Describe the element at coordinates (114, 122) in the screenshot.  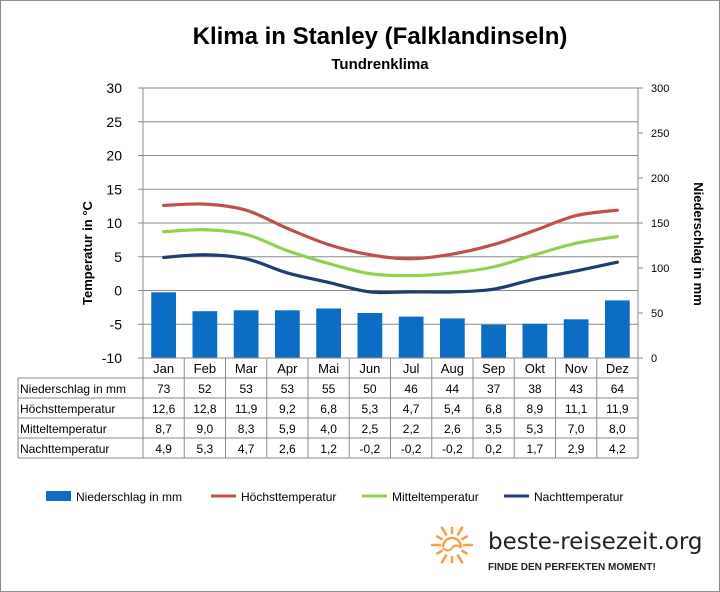
I see `y-left-tick-label: 25` at that location.